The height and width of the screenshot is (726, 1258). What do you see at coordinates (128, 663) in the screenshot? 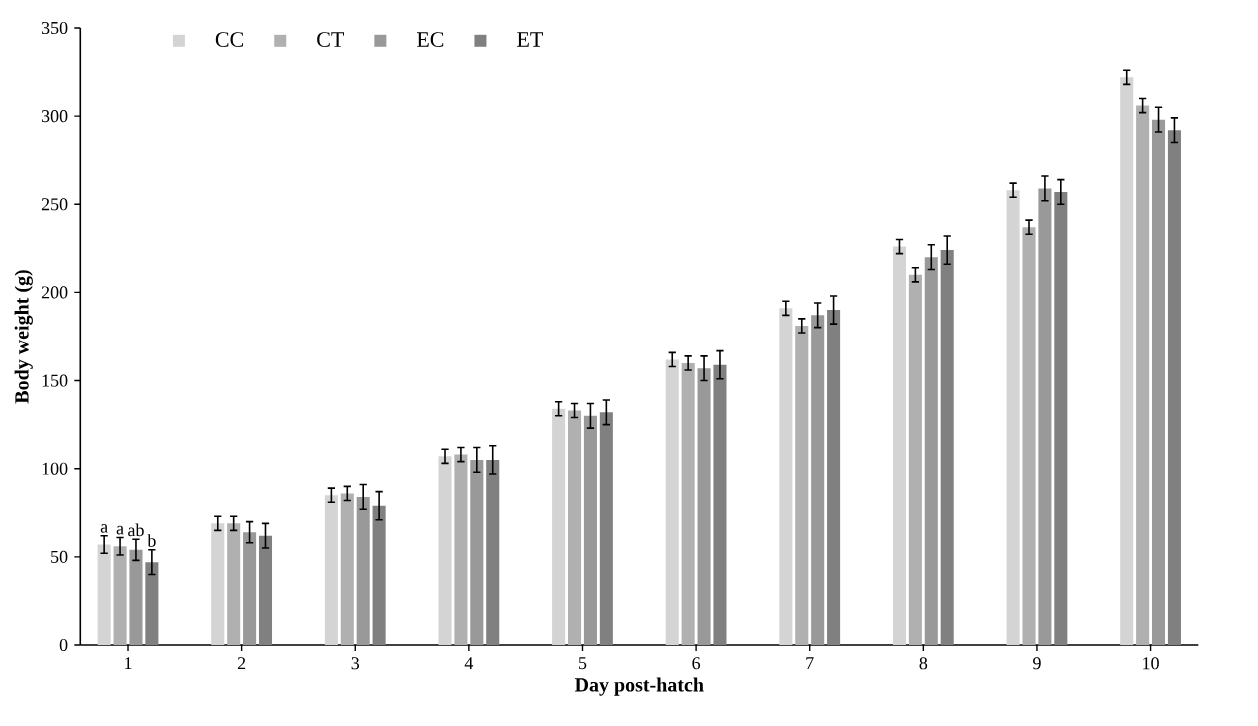
I see `x-tick-label: 1` at bounding box center [128, 663].